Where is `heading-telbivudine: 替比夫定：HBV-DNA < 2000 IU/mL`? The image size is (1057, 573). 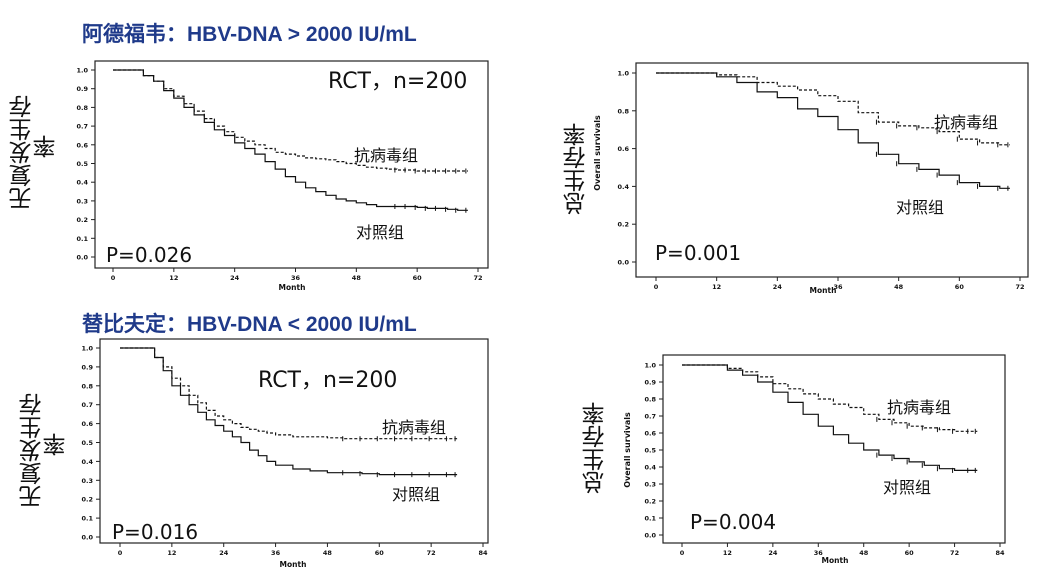
heading-telbivudine: 替比夫定：HBV-DNA < 2000 IU/mL is located at coordinates (249, 324).